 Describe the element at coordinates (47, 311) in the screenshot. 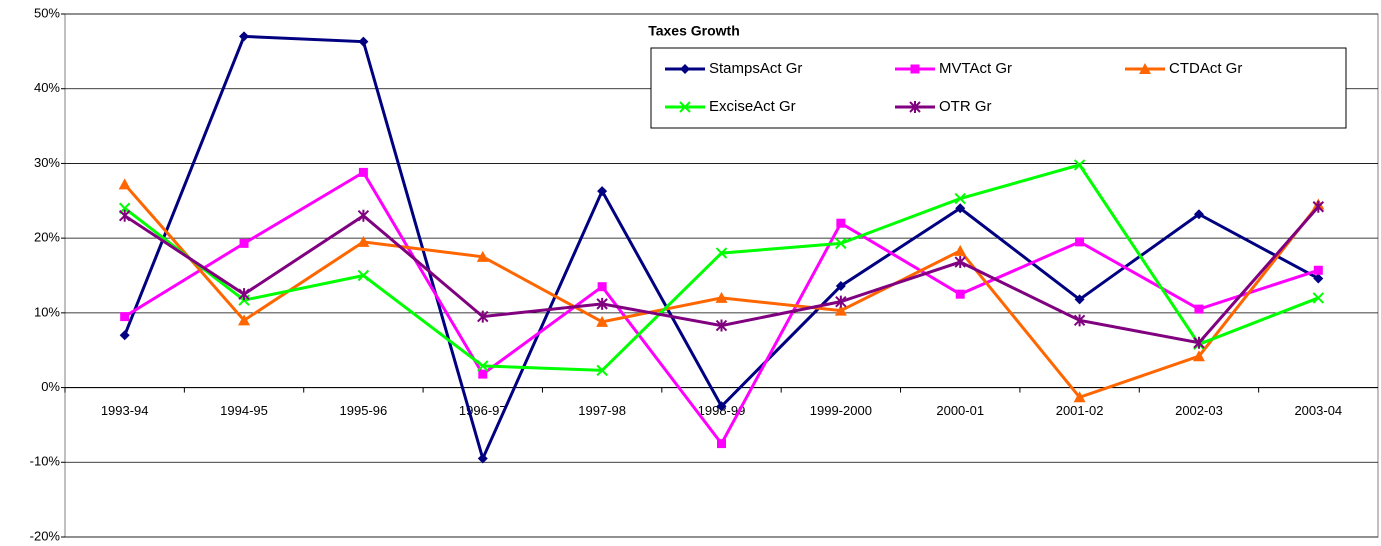

I see `y-tick-label: 10%` at that location.